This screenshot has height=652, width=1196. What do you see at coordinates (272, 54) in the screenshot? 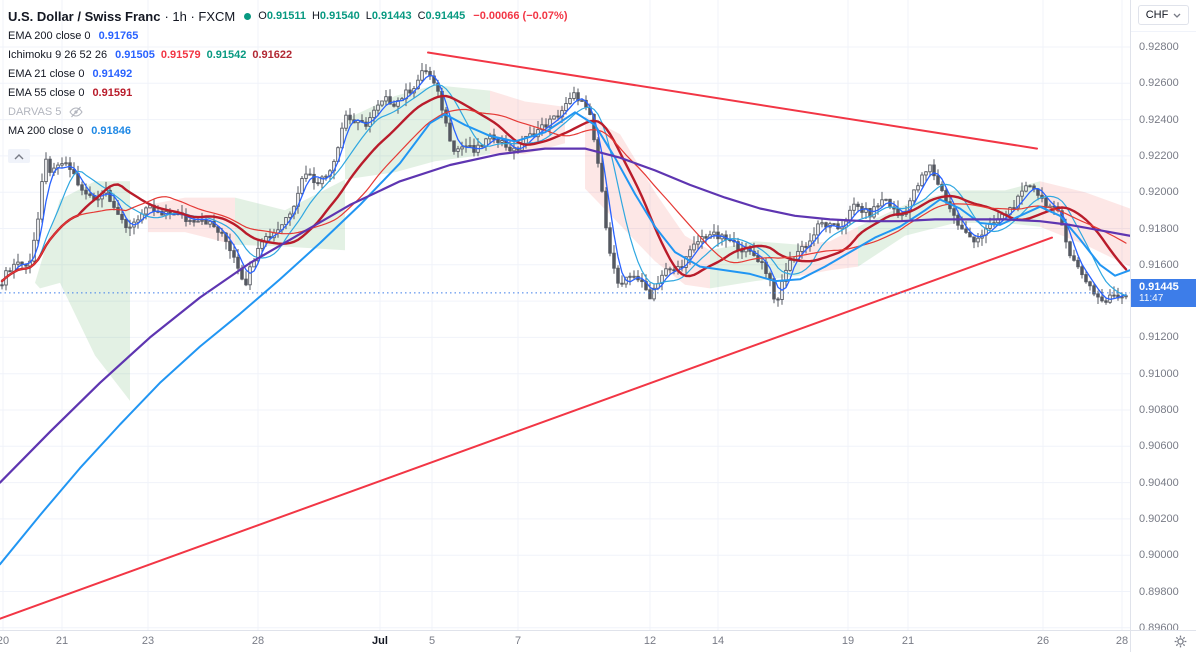
I see `indicator-value: 0.91622` at bounding box center [272, 54].